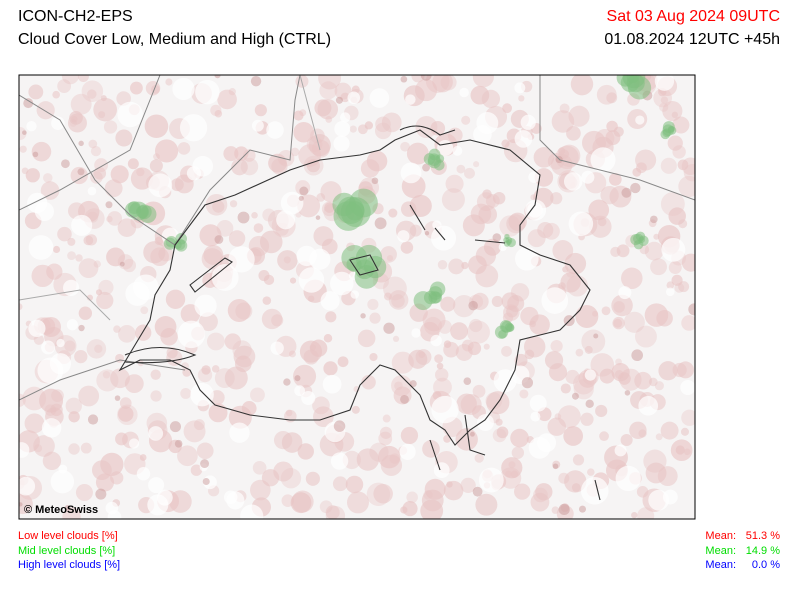  Describe the element at coordinates (69, 565) in the screenshot. I see `legend-label: High level clouds [%]` at that location.